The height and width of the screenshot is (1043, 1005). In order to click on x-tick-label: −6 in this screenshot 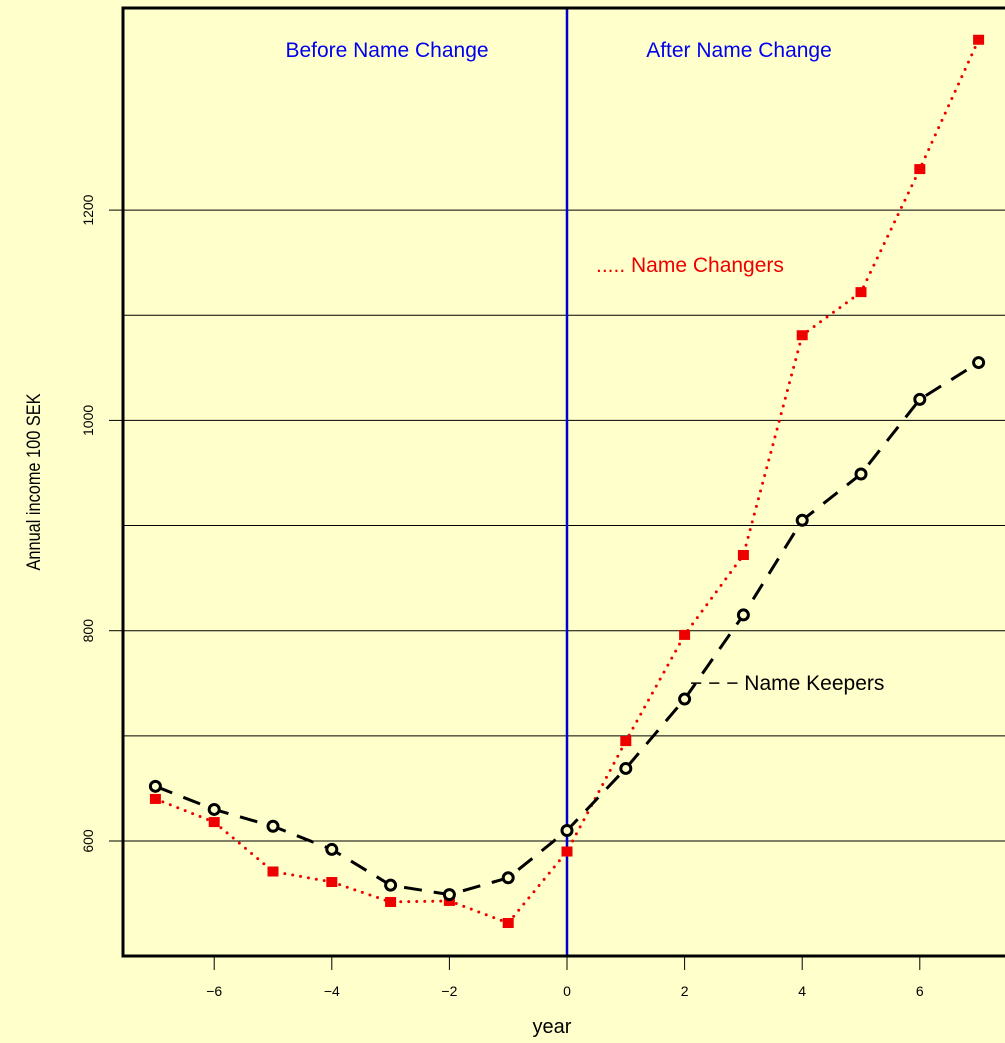, I will do `click(214, 991)`.